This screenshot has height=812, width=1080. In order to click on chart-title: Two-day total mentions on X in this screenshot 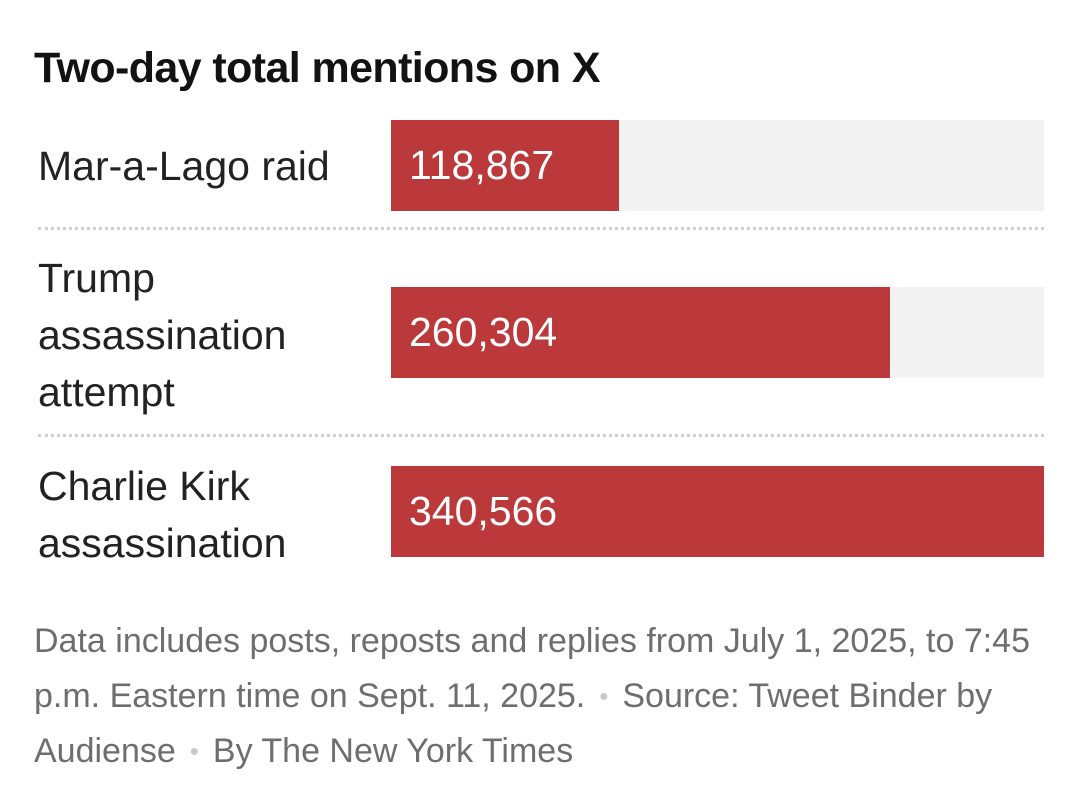, I will do `click(317, 68)`.